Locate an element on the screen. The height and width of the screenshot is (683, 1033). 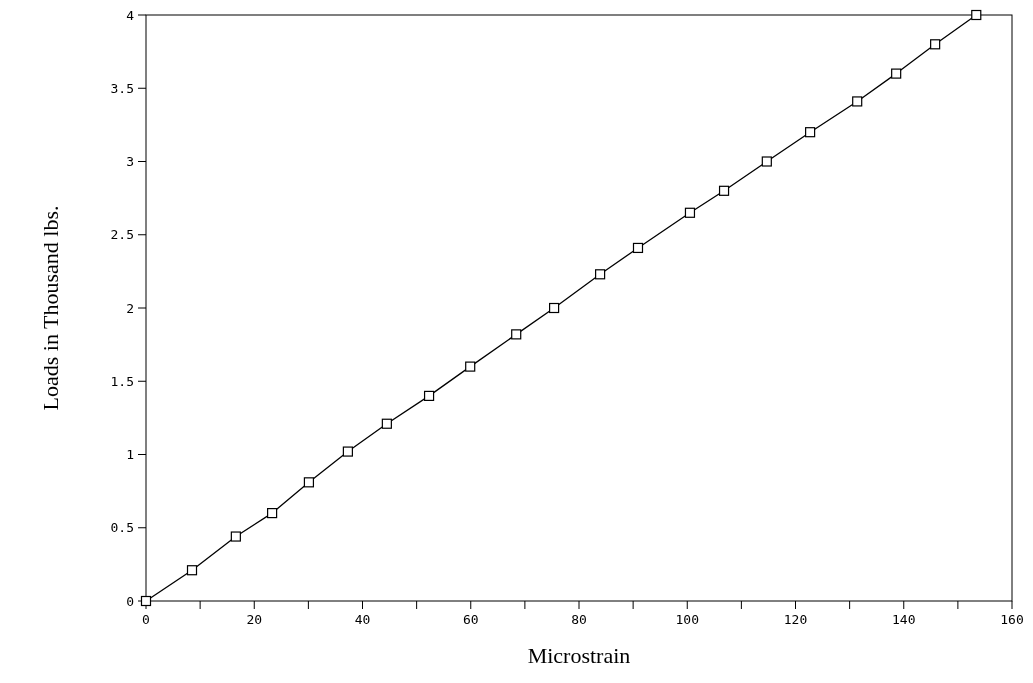
y-tick-label: 1.5 is located at coordinates (122, 381).